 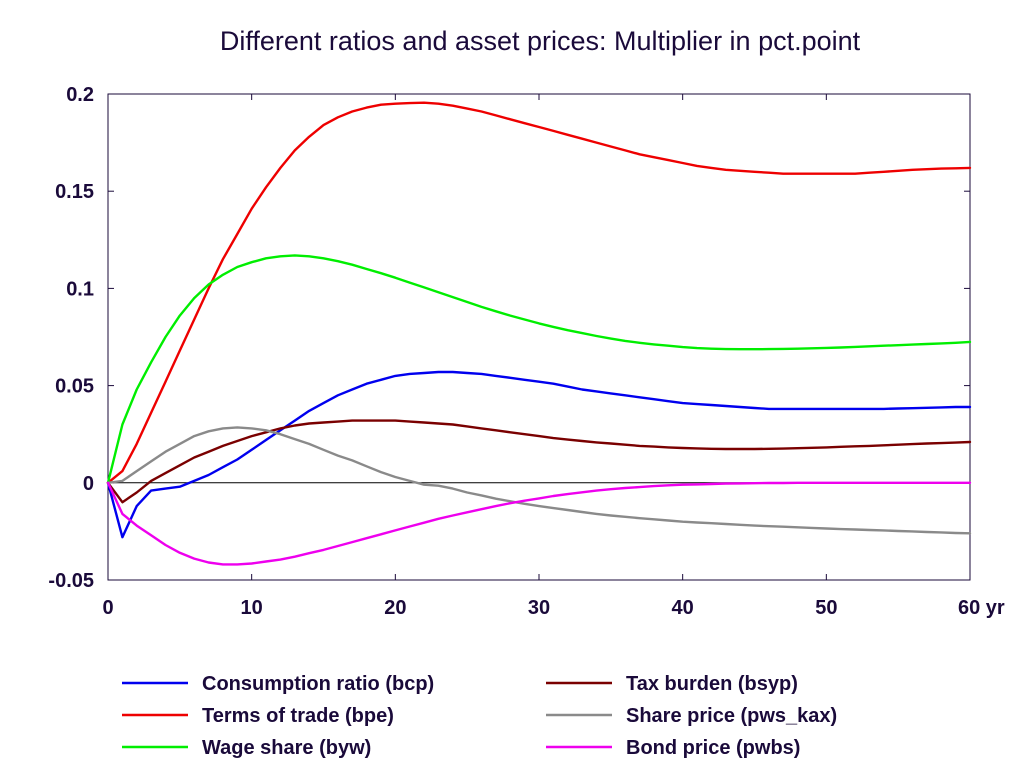 What do you see at coordinates (286, 748) in the screenshot?
I see `legend-label: Wage share (byw)` at bounding box center [286, 748].